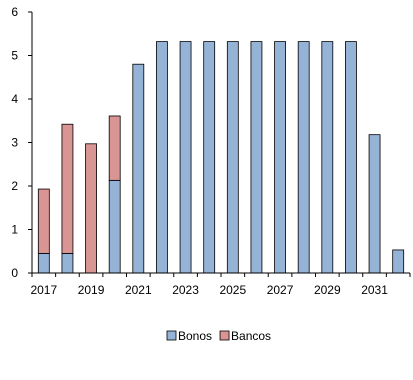  Describe the element at coordinates (398, 261) in the screenshot. I see `bar-bonos-2032` at that location.